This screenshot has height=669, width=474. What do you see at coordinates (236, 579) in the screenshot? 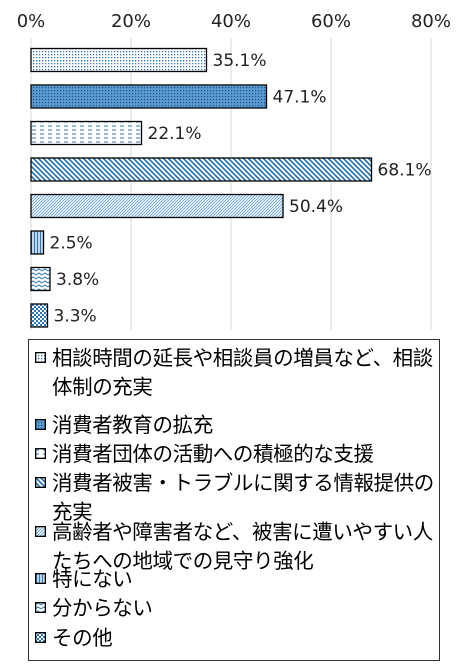
I see `legend-item: 特にない` at bounding box center [236, 579].